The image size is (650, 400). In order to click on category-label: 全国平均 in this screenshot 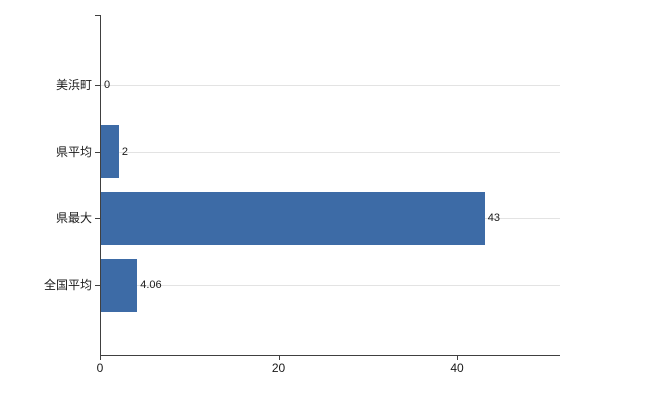, I will do `click(67, 285)`.